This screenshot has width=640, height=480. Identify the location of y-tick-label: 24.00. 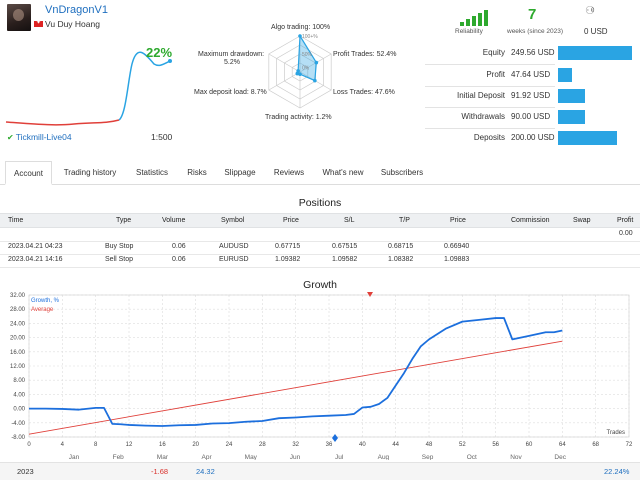
(18, 324).